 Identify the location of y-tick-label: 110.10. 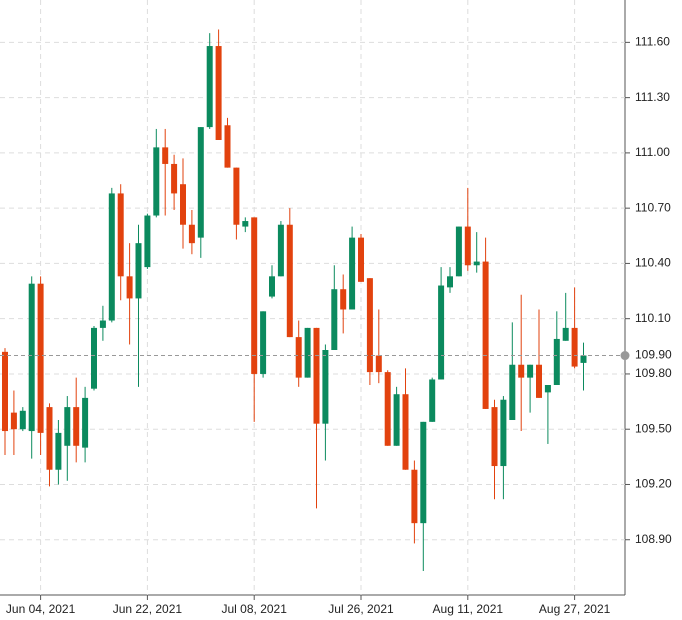
(653, 318).